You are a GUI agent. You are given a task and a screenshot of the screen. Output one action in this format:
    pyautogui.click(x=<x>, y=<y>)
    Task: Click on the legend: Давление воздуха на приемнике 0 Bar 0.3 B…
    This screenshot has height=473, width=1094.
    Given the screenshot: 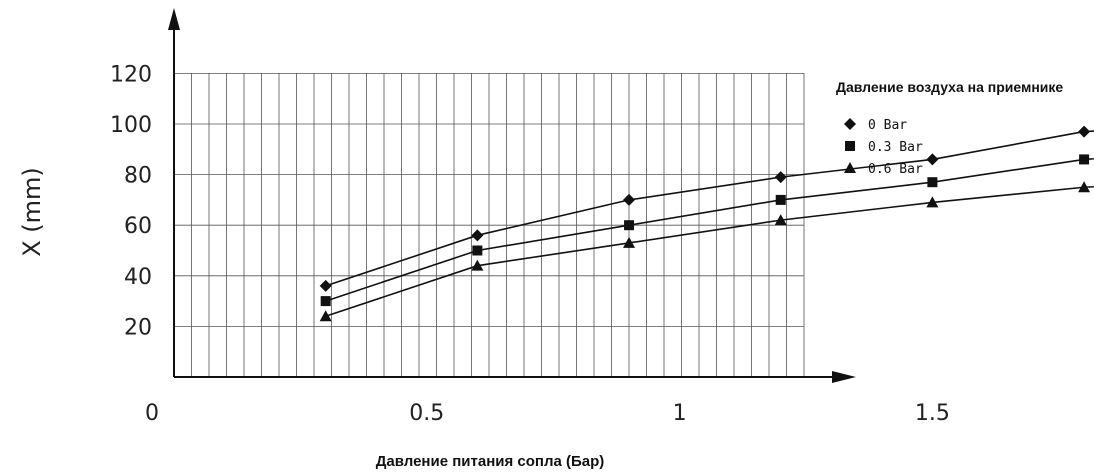 What is the action you would take?
    pyautogui.click(x=949, y=128)
    